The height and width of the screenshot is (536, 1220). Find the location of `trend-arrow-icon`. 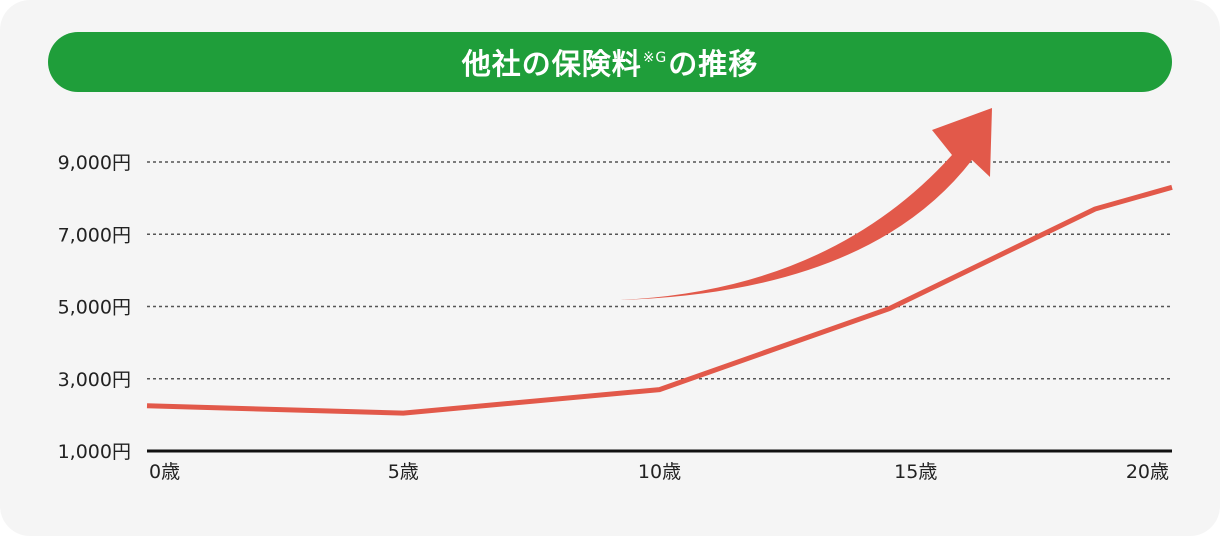

trend-arrow-icon is located at coordinates (806, 204).